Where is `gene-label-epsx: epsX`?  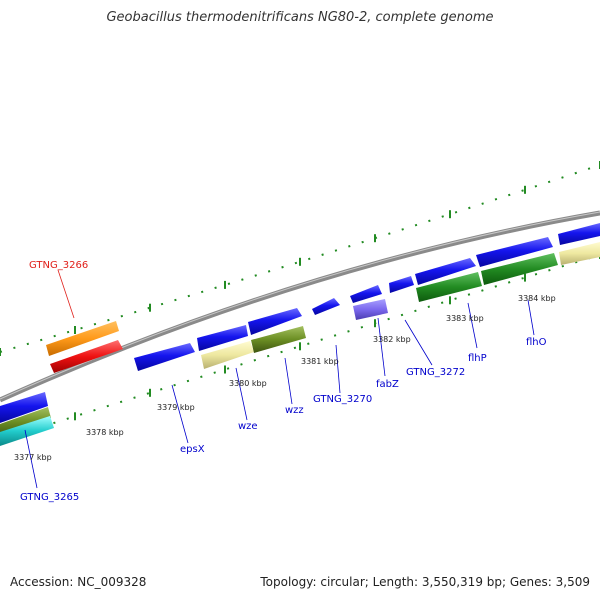
gene-label-epsx: epsX is located at coordinates (192, 449).